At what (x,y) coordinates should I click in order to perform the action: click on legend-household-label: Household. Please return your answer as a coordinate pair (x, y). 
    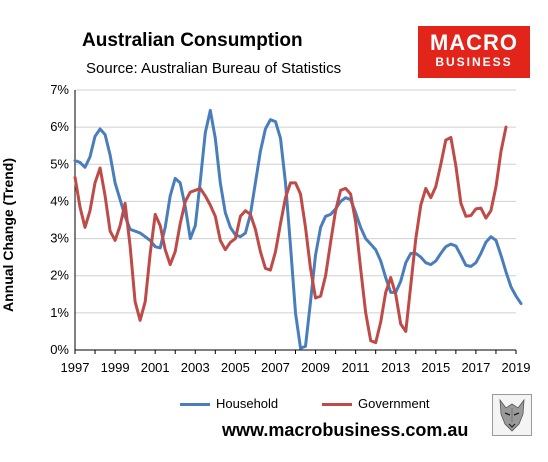
    Looking at the image, I should click on (247, 403).